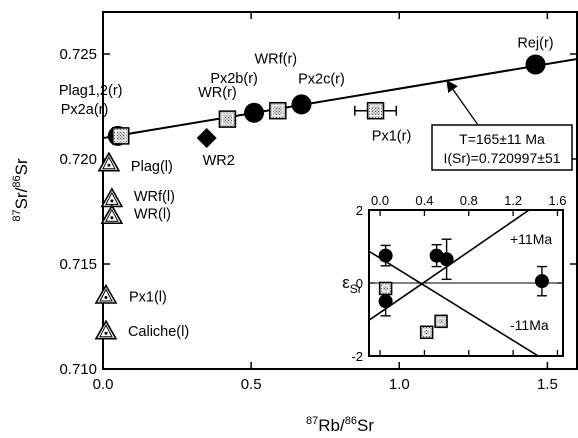  Describe the element at coordinates (112, 201) in the screenshot. I see `wrf-l-triangle-marker-dot` at that location.